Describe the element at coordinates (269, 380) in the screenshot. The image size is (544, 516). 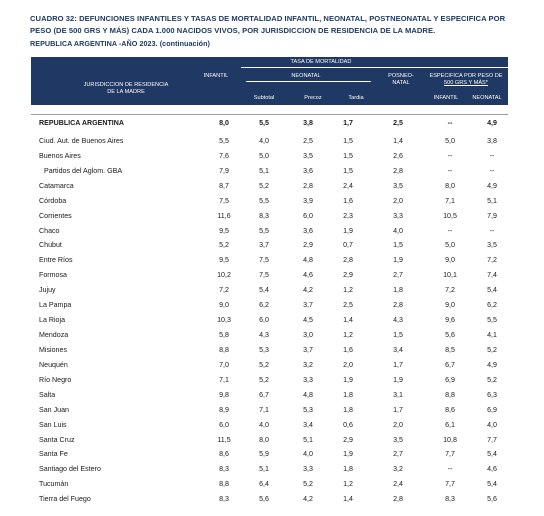
I see `table-row: Río Negro 7,1 5,2 3,3 1,9 1,9 6,9 5,2` at that location.